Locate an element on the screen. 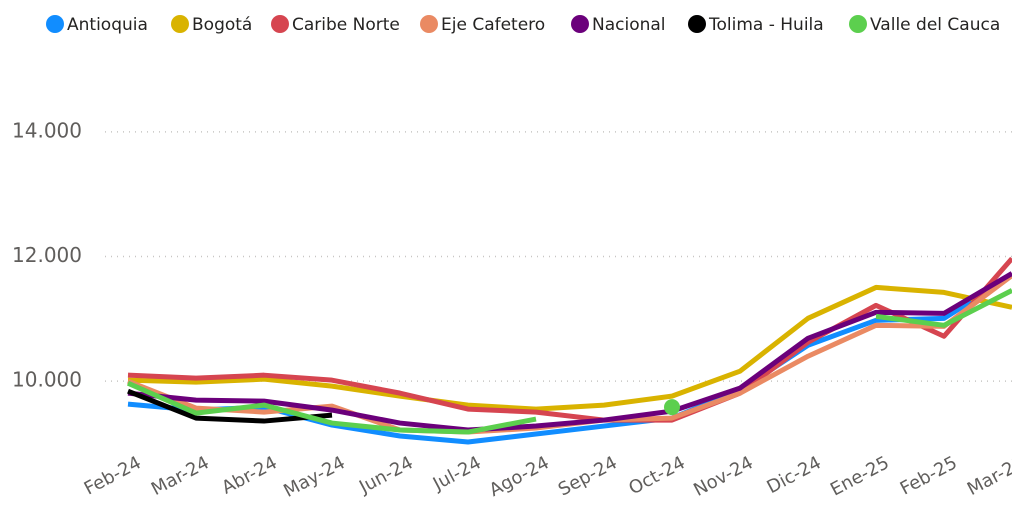 The width and height of the screenshot is (1012, 511). legend-label: Tolima - Huila is located at coordinates (766, 25).